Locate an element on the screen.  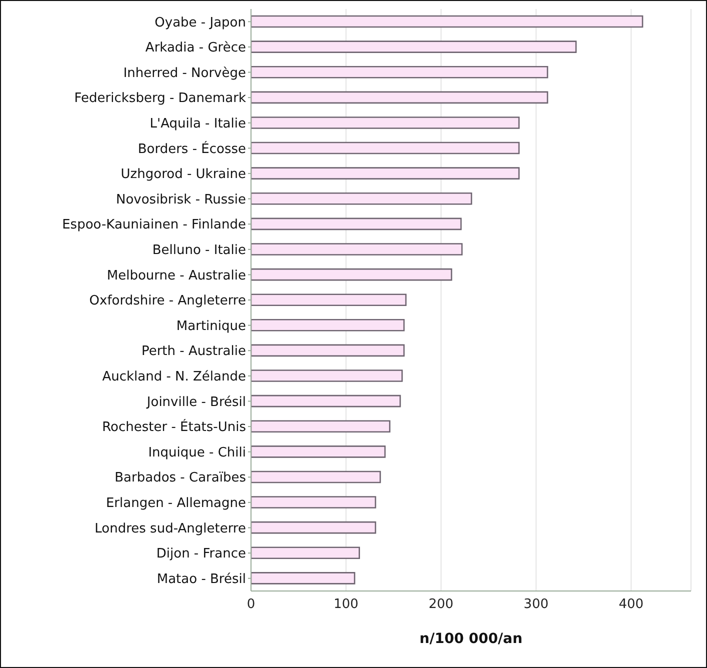
y-tick-label: Oxfordshire - Angleterre is located at coordinates (167, 301).